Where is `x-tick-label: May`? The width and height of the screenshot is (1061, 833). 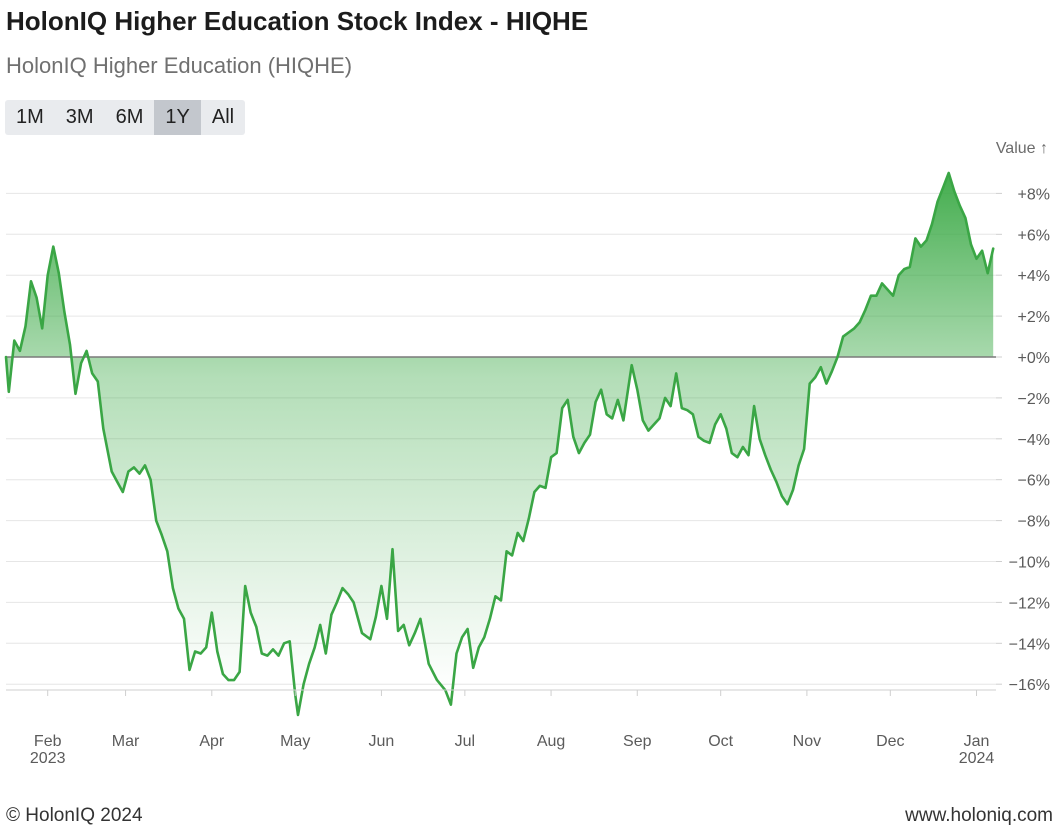
x-tick-label: May is located at coordinates (295, 741).